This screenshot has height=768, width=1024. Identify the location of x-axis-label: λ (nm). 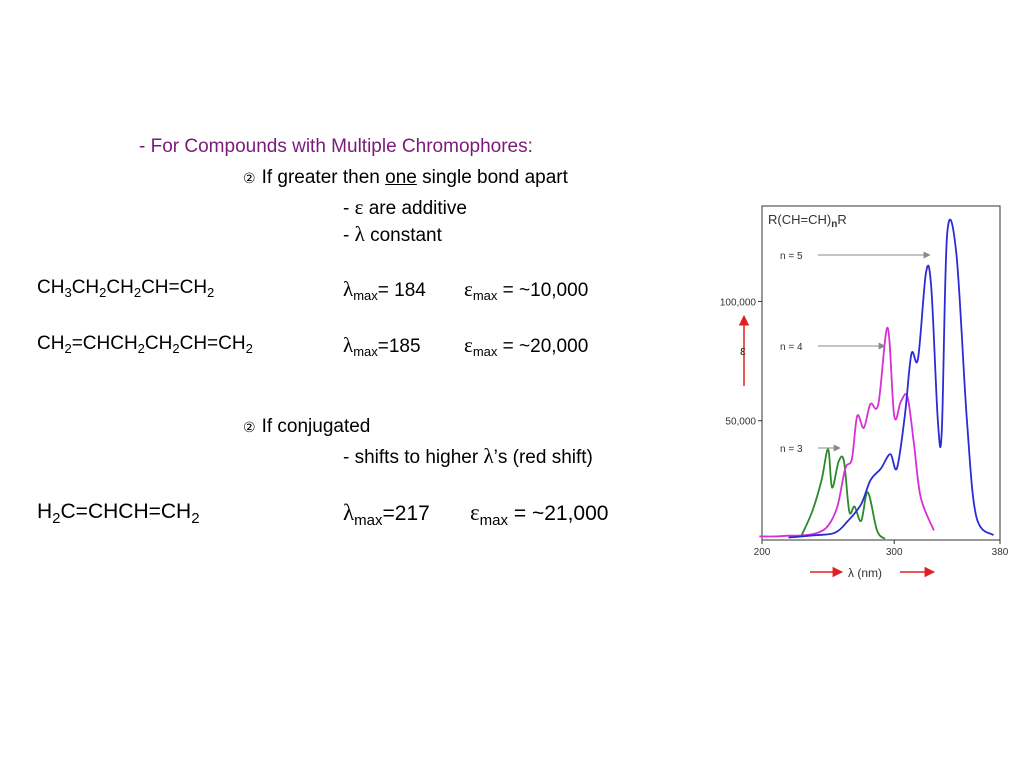
(865, 573).